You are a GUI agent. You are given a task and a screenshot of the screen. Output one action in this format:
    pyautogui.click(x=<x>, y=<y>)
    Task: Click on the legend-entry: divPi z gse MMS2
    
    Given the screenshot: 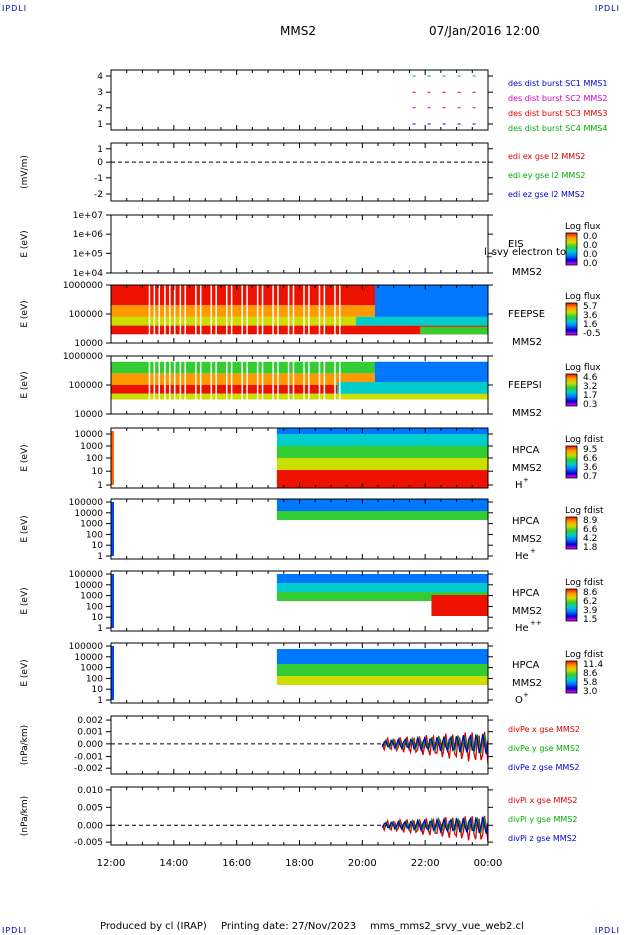 What is the action you would take?
    pyautogui.click(x=542, y=838)
    